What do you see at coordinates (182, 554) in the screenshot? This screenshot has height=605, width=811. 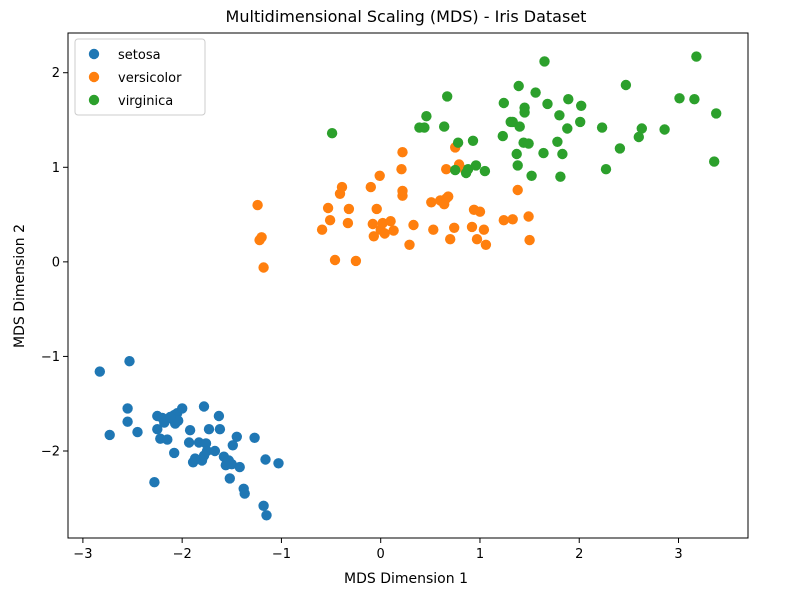 I see `x-tick-label: −2` at bounding box center [182, 554].